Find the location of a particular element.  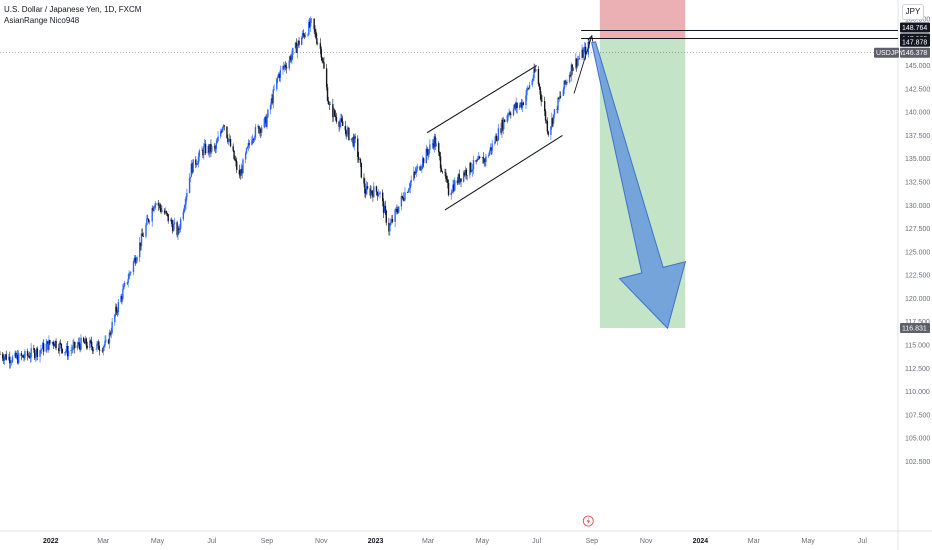

lightning-glyph is located at coordinates (588, 521).